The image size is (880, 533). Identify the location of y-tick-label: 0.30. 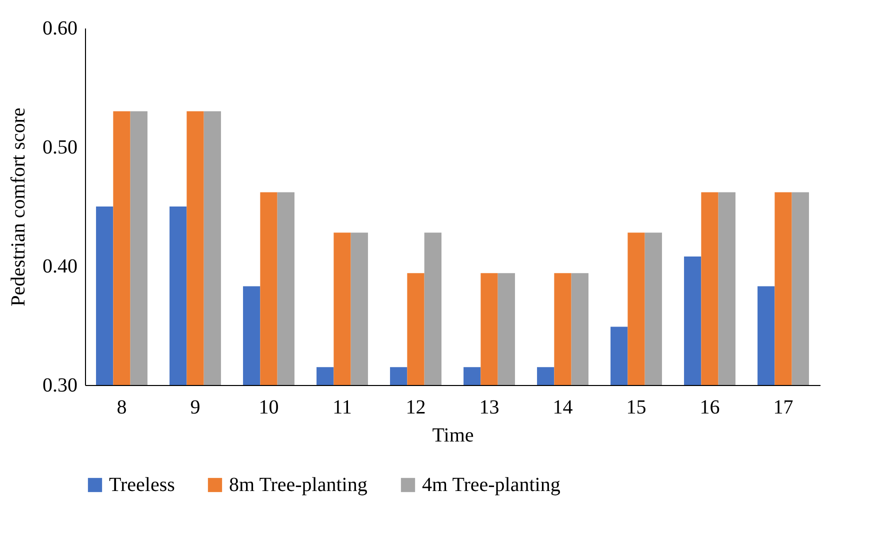
(60, 385).